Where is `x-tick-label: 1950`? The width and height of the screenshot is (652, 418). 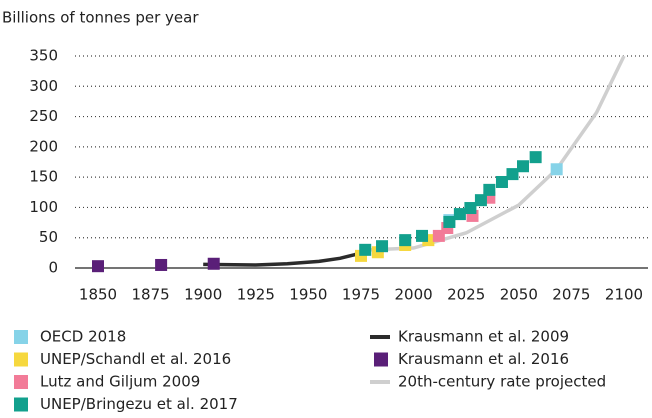 x-tick-label: 1950 is located at coordinates (308, 295).